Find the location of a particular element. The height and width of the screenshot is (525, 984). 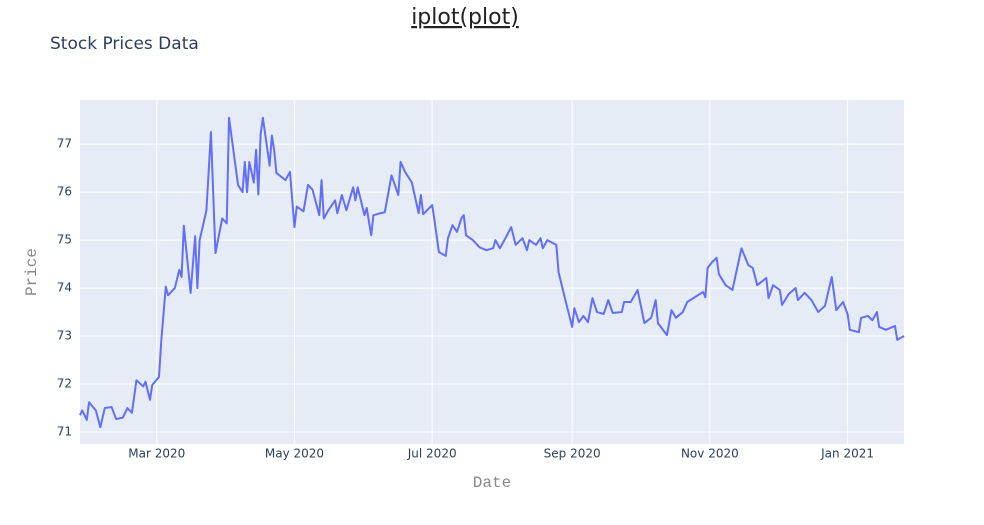

x-tick-label: Jan 2021 is located at coordinates (847, 454).